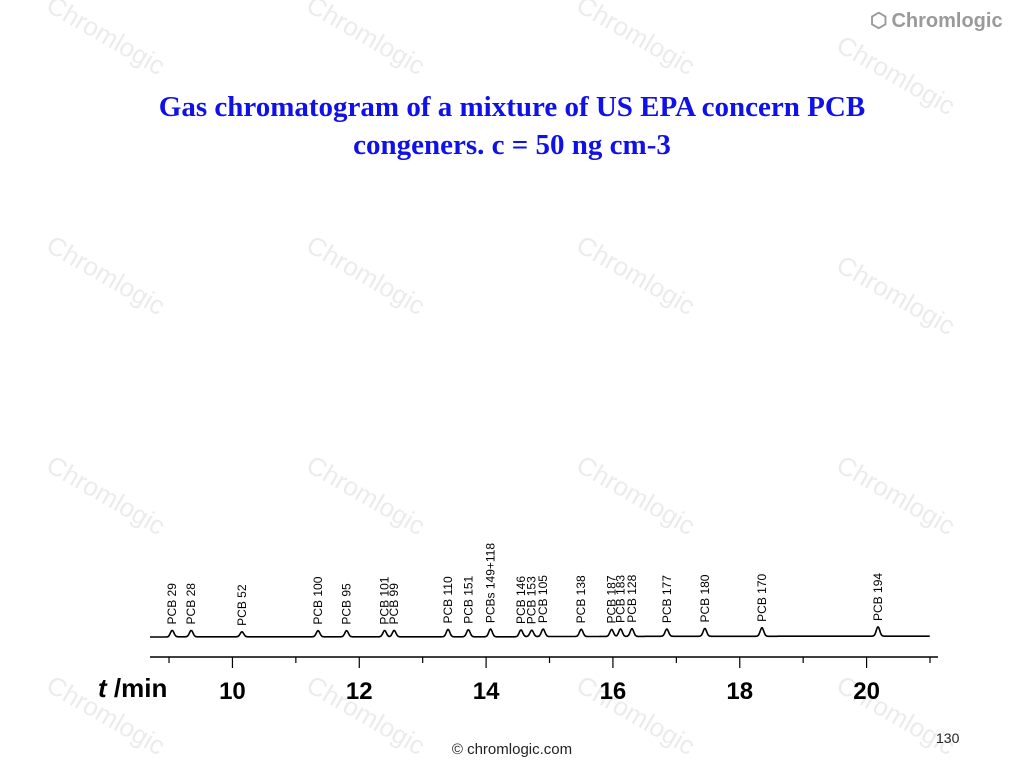 This screenshot has height=768, width=1024. Describe the element at coordinates (705, 598) in the screenshot. I see `peak-label: PCB 180` at that location.